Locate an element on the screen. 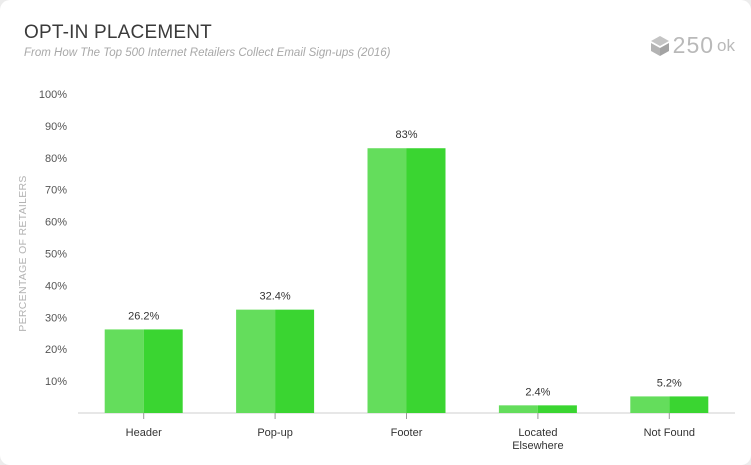 This screenshot has width=751, height=465. x-category-label: Pop-up is located at coordinates (274, 433).